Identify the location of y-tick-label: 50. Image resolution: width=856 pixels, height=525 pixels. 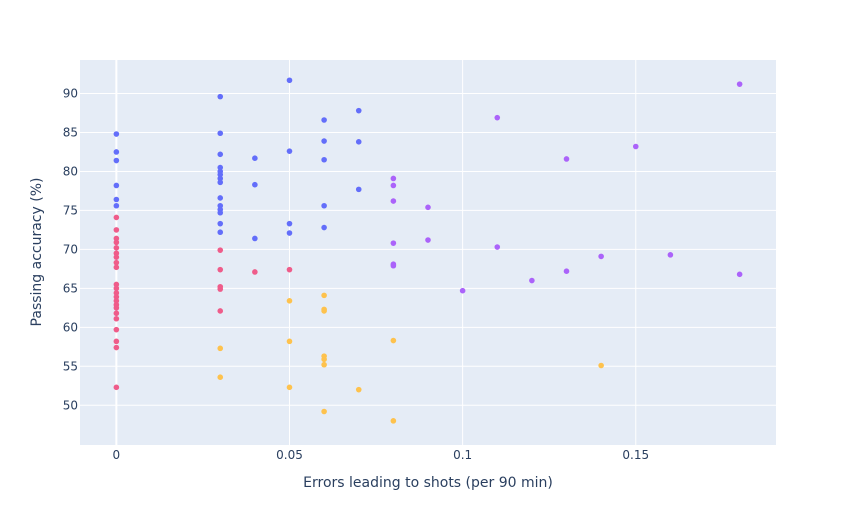
(70, 405).